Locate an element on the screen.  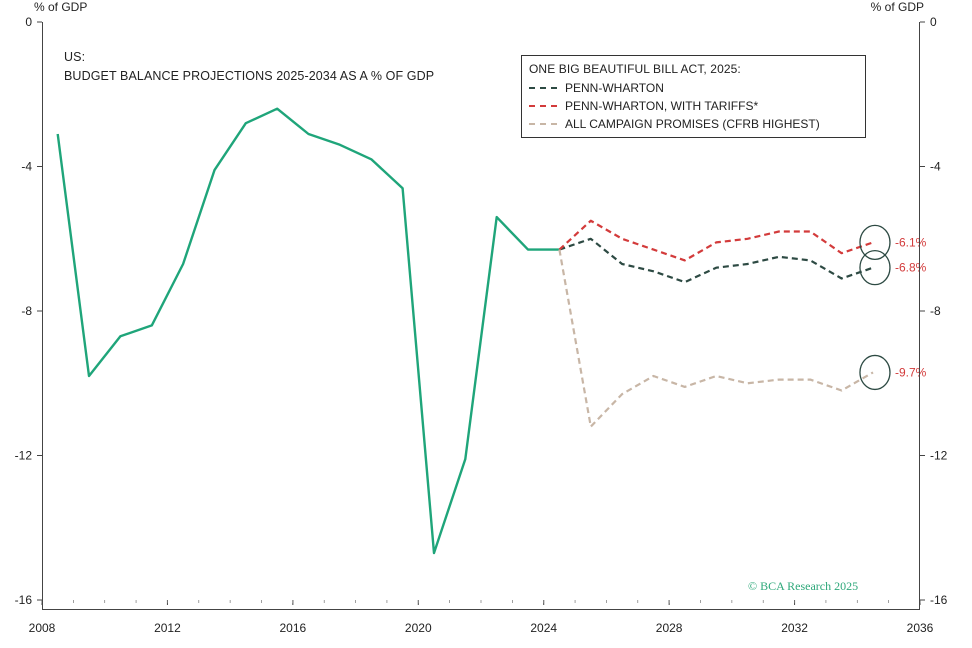
legend-item: PENN-WHARTON is located at coordinates (694, 88).